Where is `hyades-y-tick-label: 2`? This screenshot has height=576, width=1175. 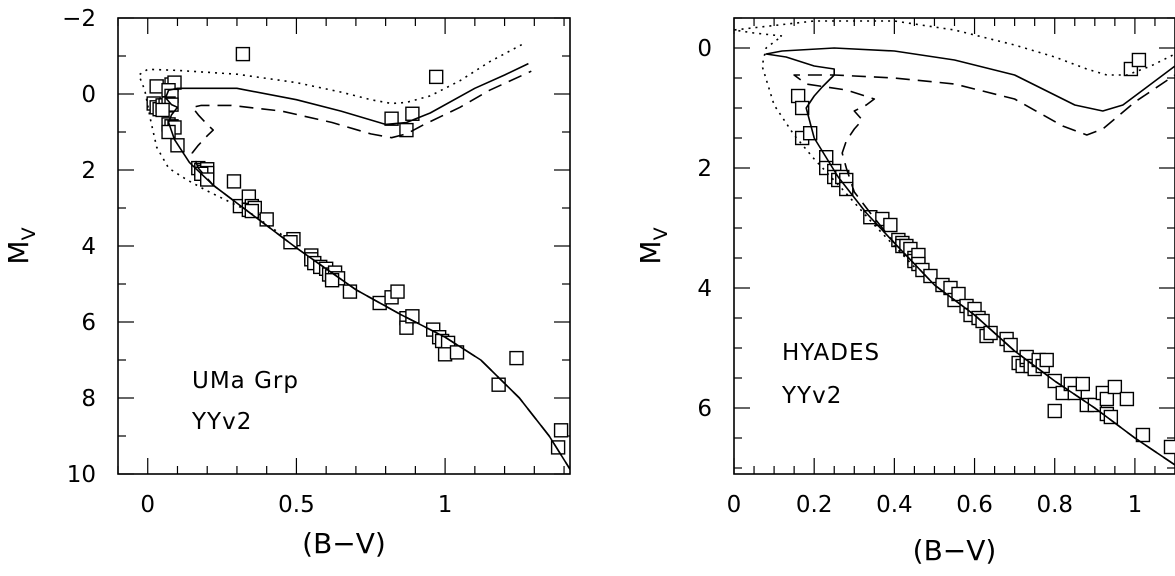 hyades-y-tick-label: 2 is located at coordinates (704, 169).